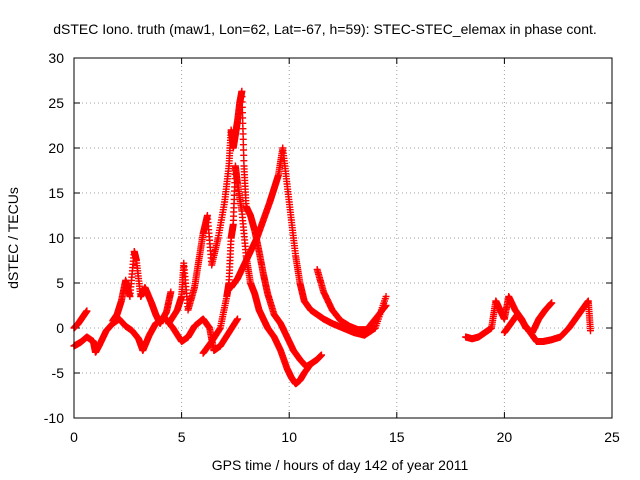 The image size is (640, 480). Describe the element at coordinates (60, 283) in the screenshot. I see `y-tick-label: 5` at that location.